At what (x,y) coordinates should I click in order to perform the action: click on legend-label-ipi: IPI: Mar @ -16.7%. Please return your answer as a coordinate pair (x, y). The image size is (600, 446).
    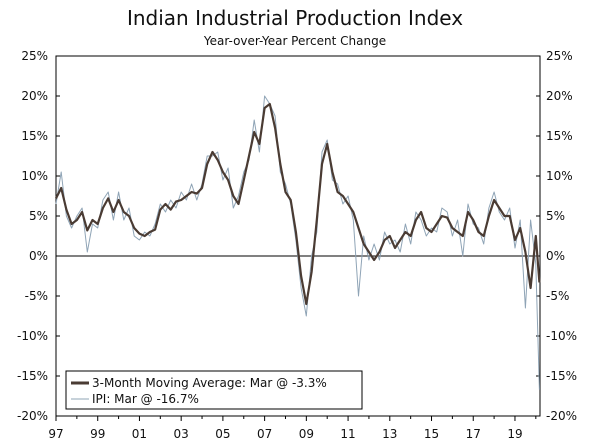
    Looking at the image, I should click on (145, 399).